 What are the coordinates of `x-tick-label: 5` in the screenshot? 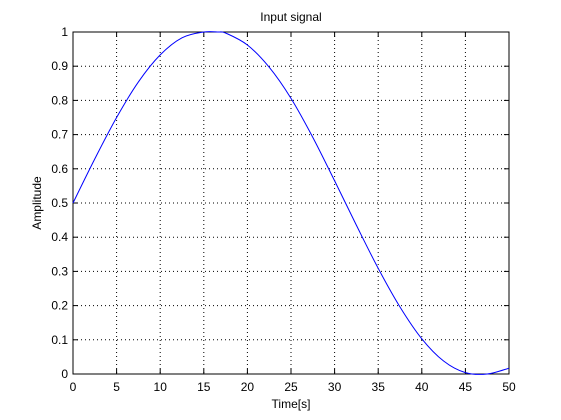 It's located at (116, 387).